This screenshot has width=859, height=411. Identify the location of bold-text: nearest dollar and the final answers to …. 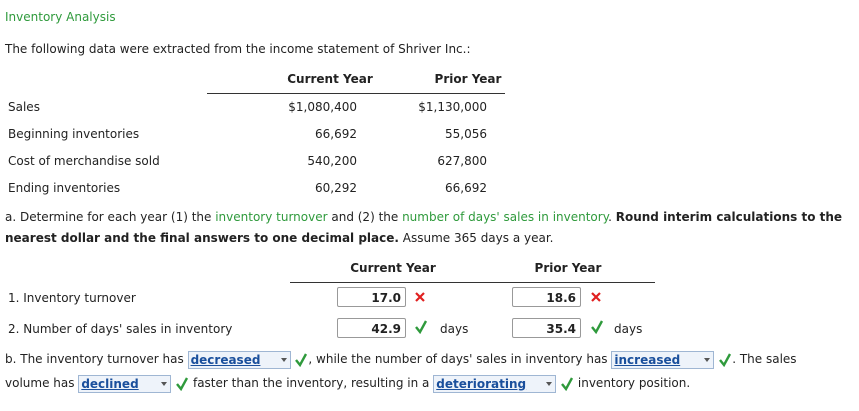
(202, 238).